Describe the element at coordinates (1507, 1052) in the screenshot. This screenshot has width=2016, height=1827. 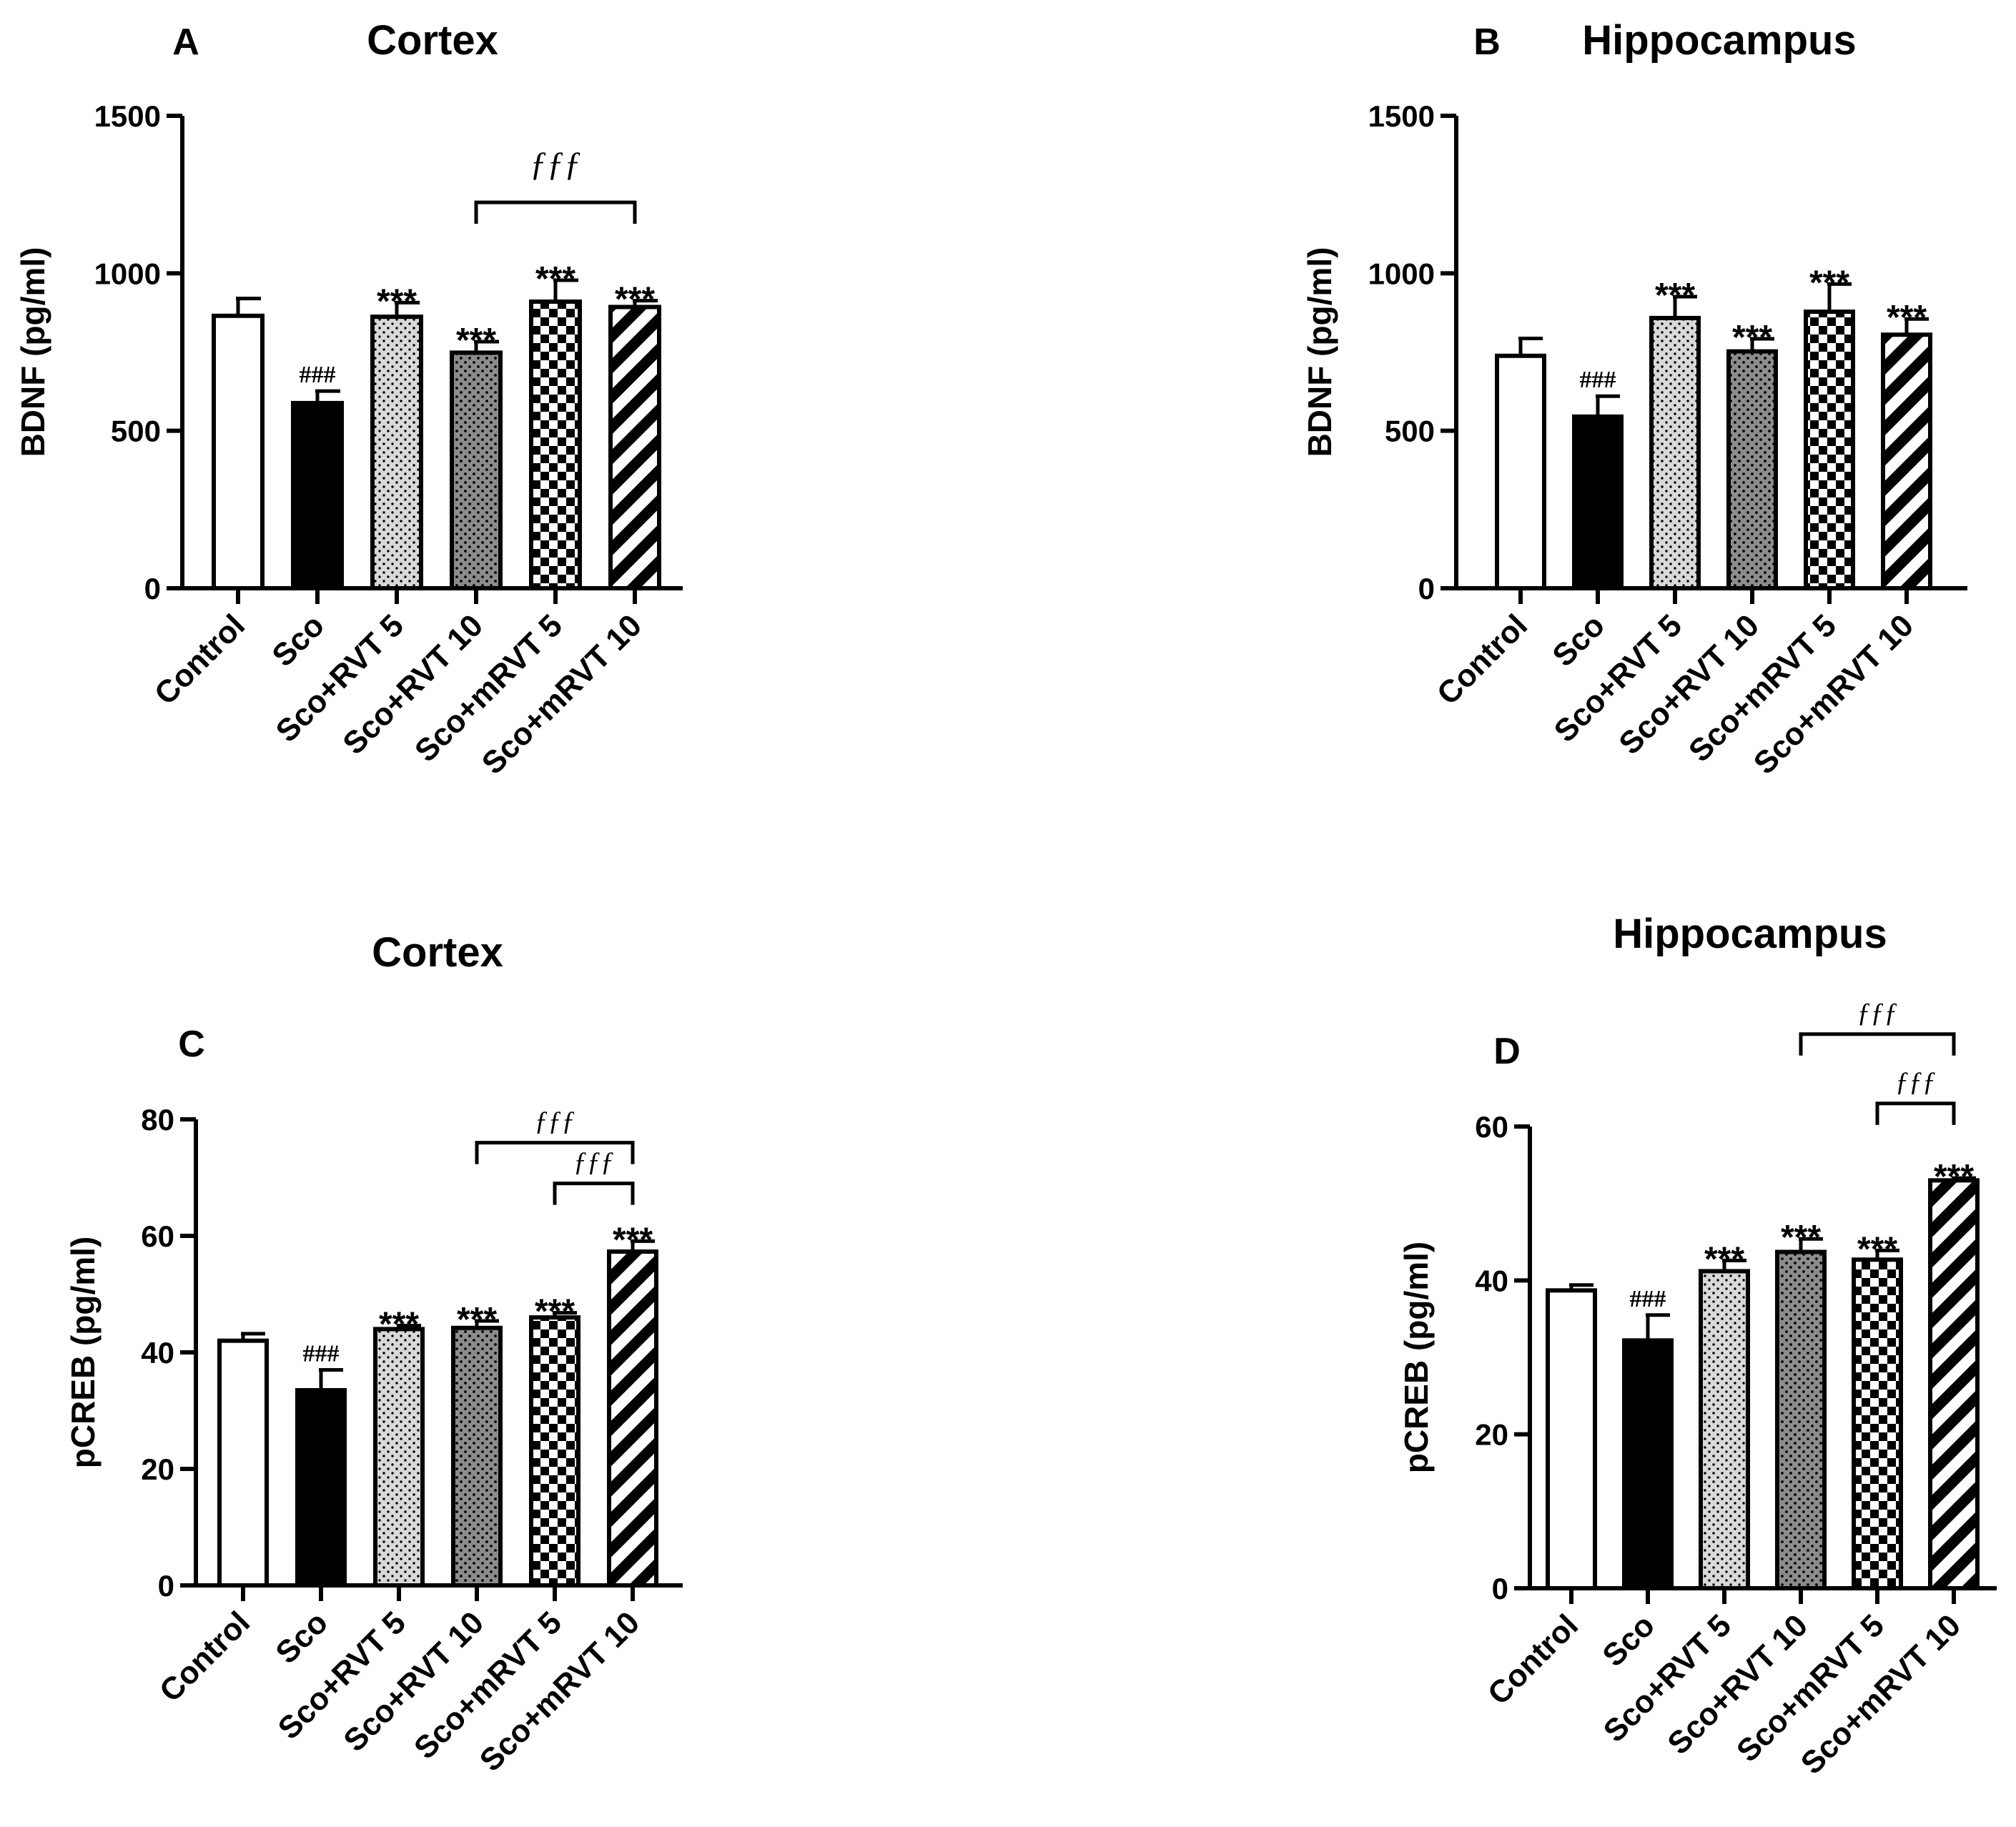
I see `panel-letter: D` at that location.